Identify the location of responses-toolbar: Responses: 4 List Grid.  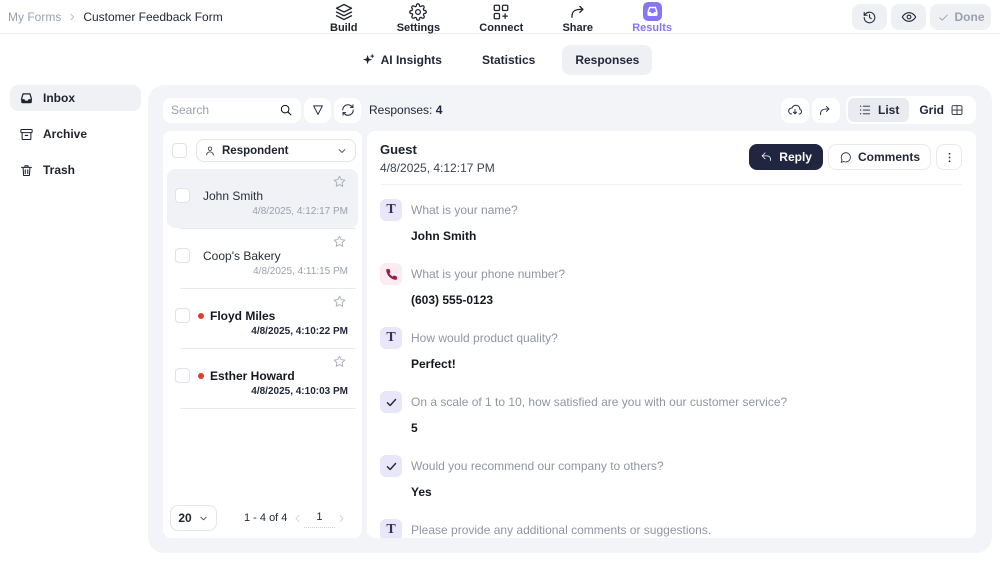
(569, 110).